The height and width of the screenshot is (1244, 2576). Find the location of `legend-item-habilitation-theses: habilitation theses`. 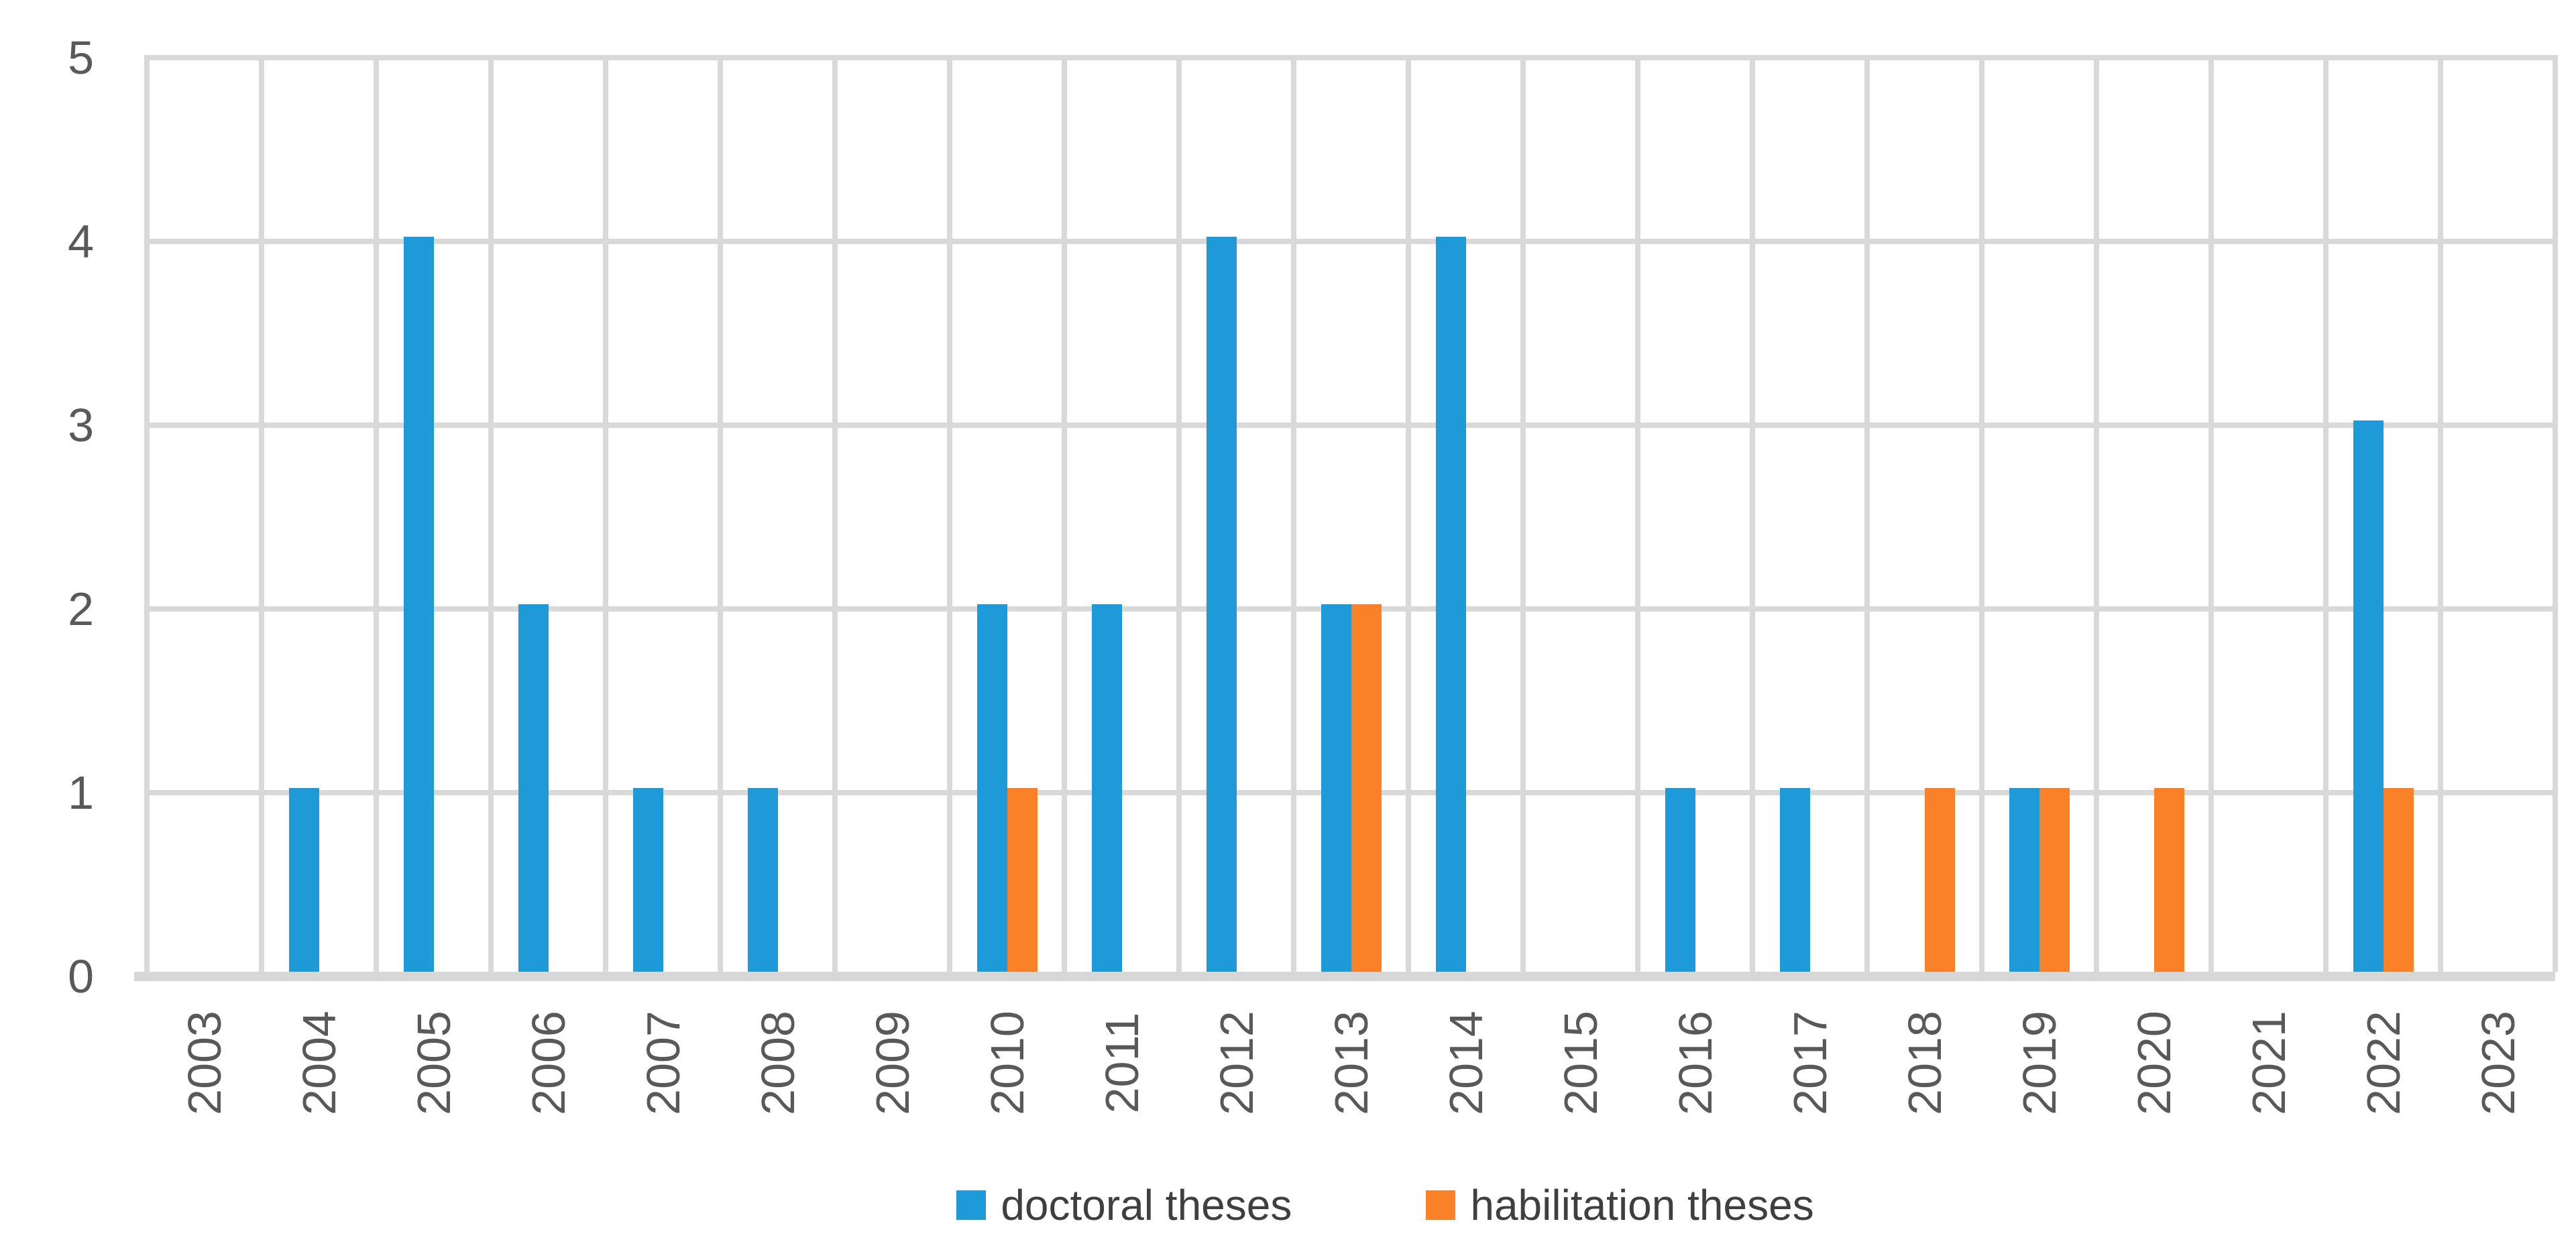

legend-item-habilitation-theses: habilitation theses is located at coordinates (1620, 1205).